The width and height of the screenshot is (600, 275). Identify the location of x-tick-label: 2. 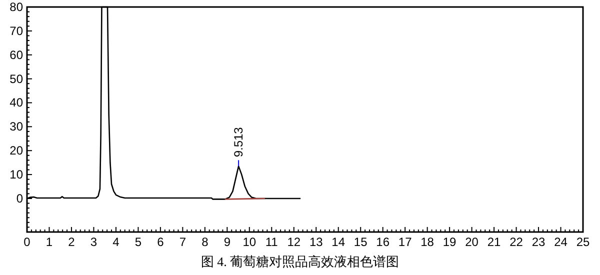
(72, 242).